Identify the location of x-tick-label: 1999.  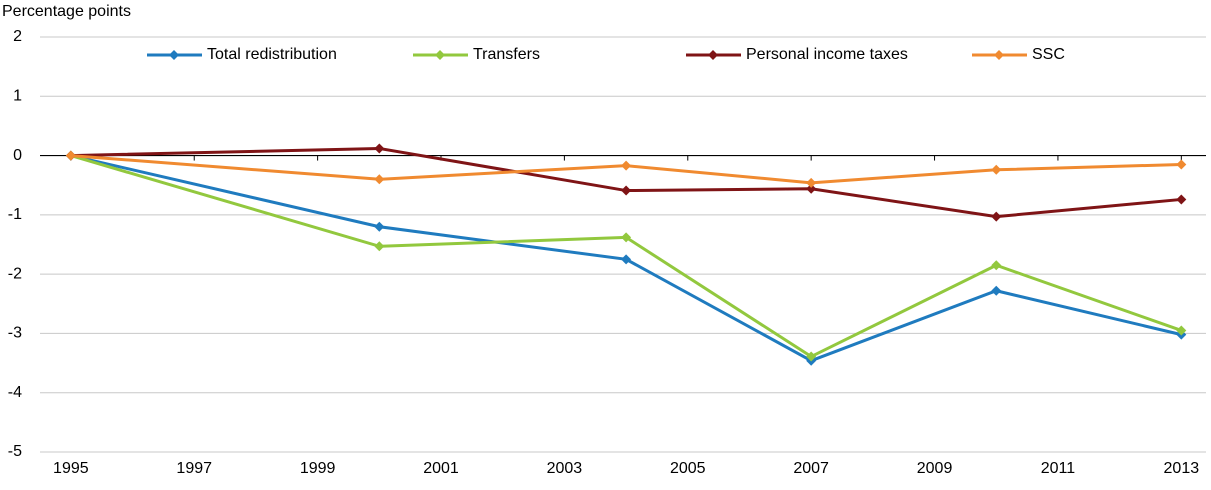
(318, 468).